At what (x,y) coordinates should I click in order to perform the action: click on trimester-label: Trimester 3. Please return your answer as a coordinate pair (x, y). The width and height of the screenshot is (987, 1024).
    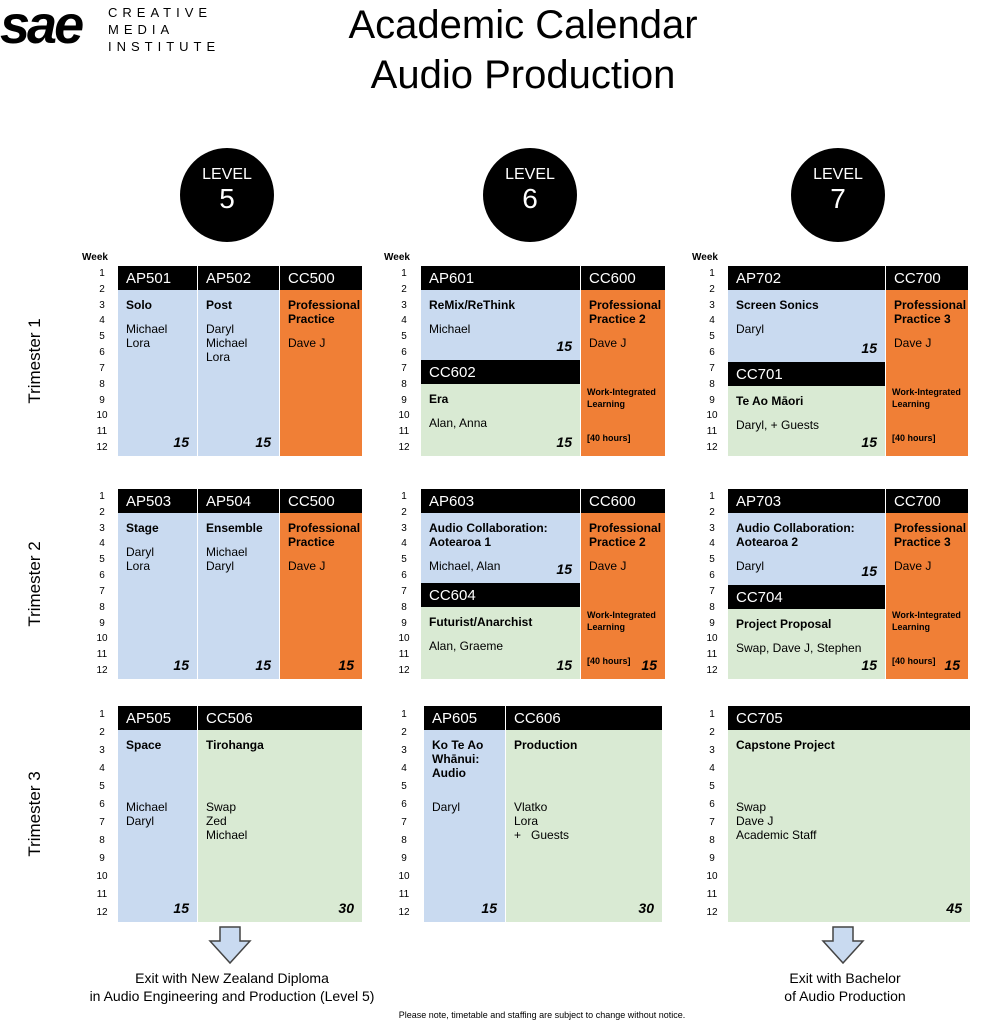
    Looking at the image, I should click on (34, 814).